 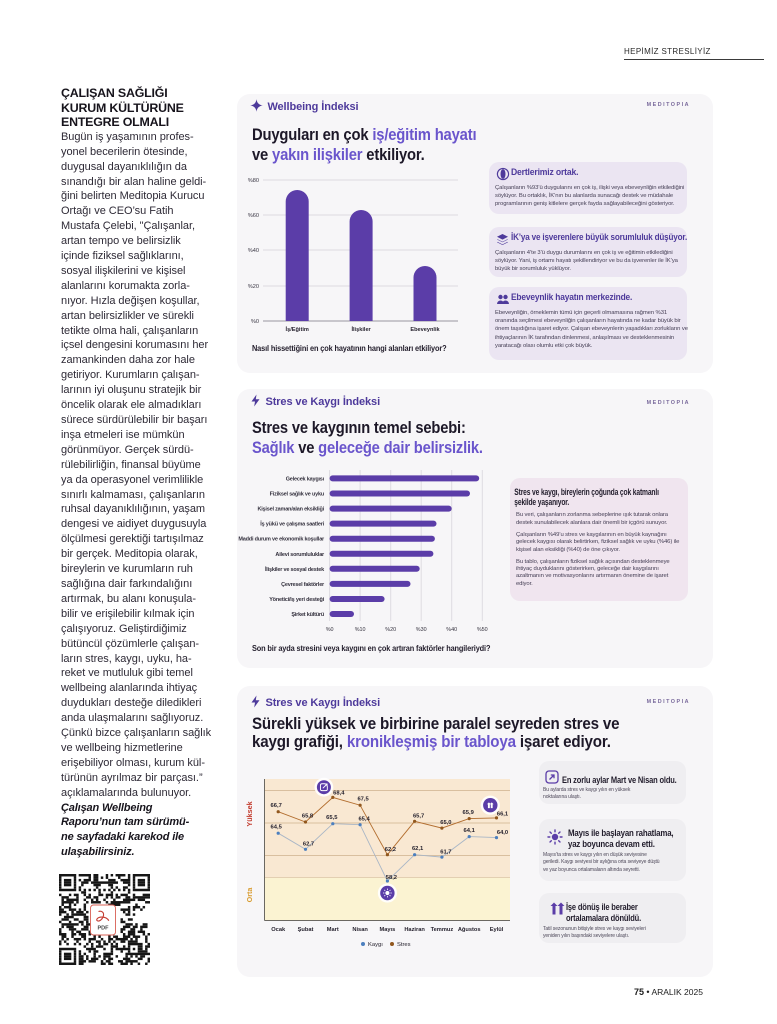 What do you see at coordinates (297, 495) in the screenshot?
I see `svg-text: Fiziksel sağlık ve uyku` at bounding box center [297, 495].